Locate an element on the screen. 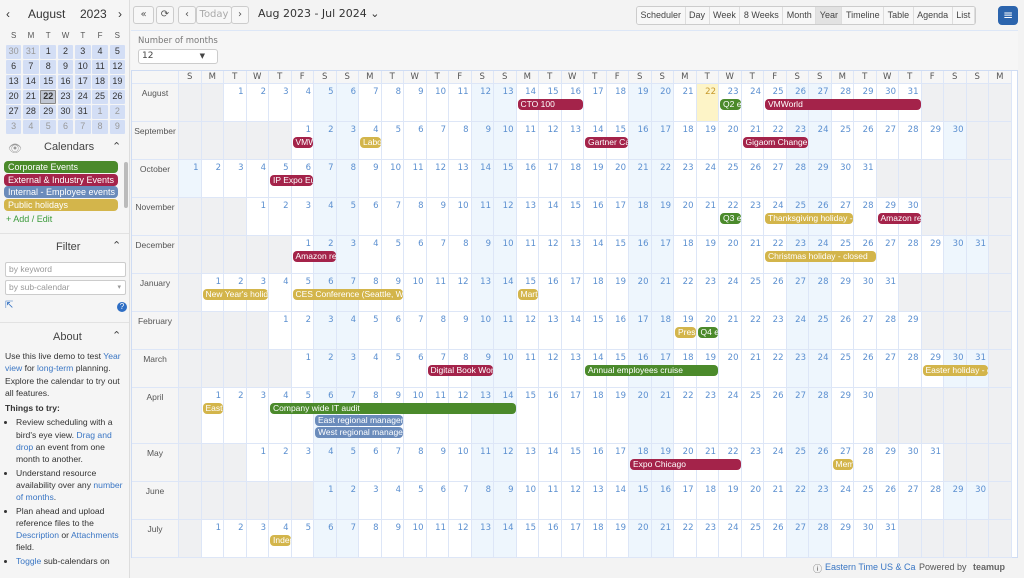 This screenshot has height=578, width=1024. share-icon: ⇱ is located at coordinates (9, 305).